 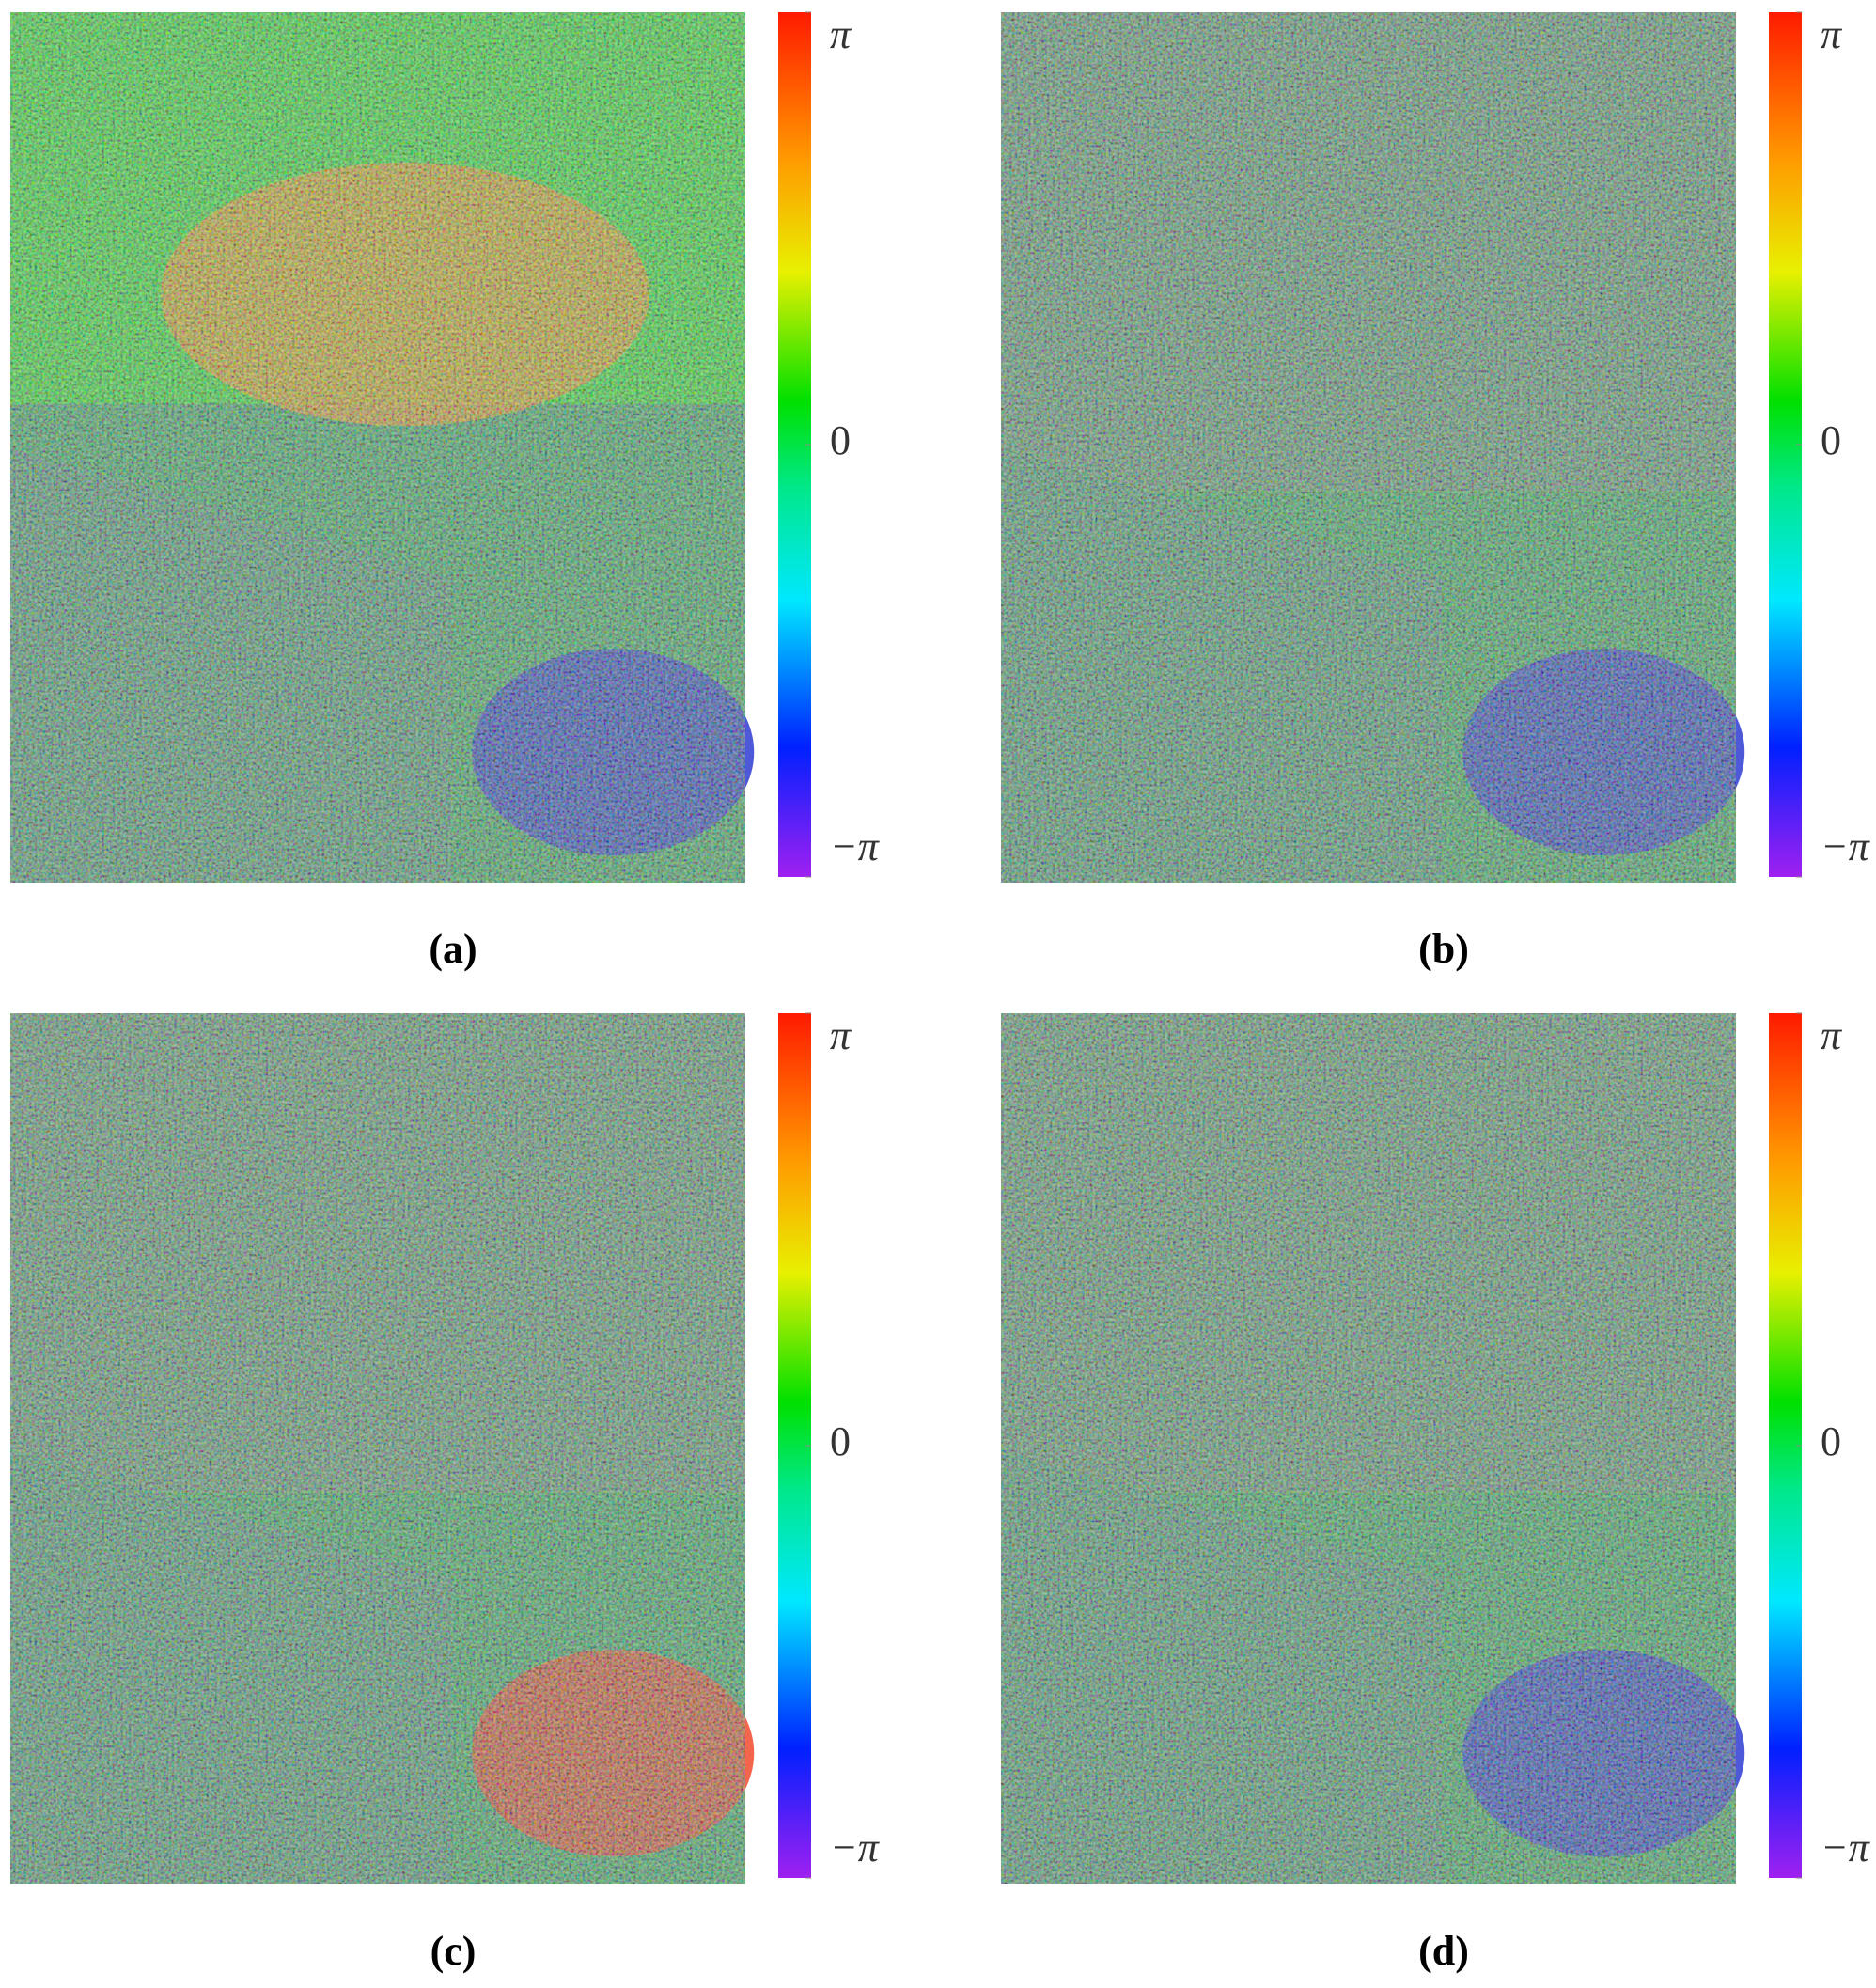 I want to click on panel-label: (c), so click(x=454, y=1951).